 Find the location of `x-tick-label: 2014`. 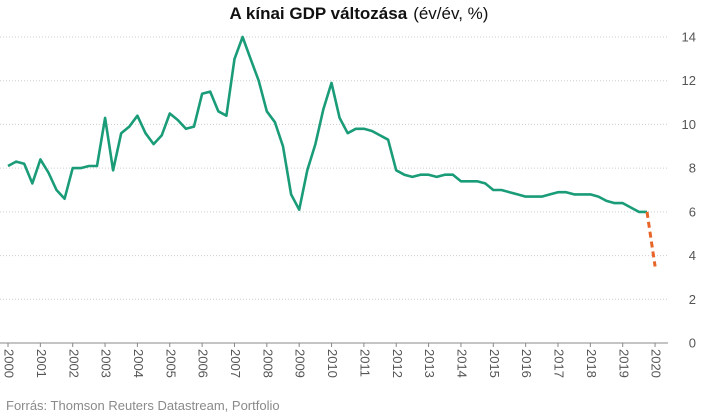

x-tick-label: 2014 is located at coordinates (462, 363).